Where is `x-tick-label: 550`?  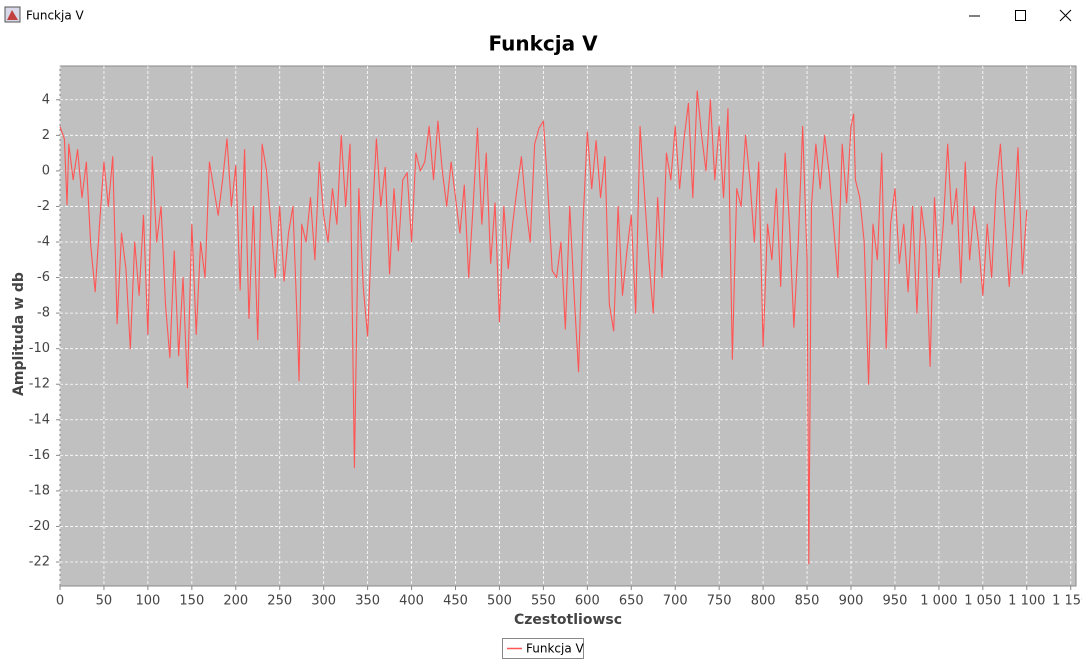 x-tick-label: 550 is located at coordinates (543, 601).